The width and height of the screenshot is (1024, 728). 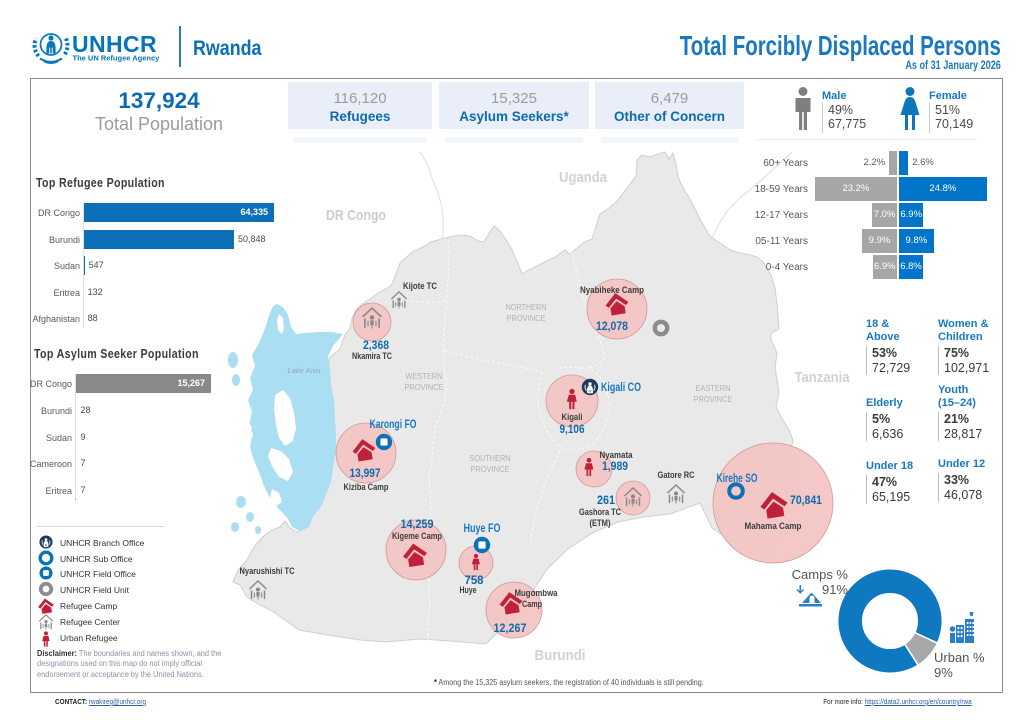 What do you see at coordinates (117, 58) in the screenshot?
I see `svg-text: The UN Refugee Agency` at bounding box center [117, 58].